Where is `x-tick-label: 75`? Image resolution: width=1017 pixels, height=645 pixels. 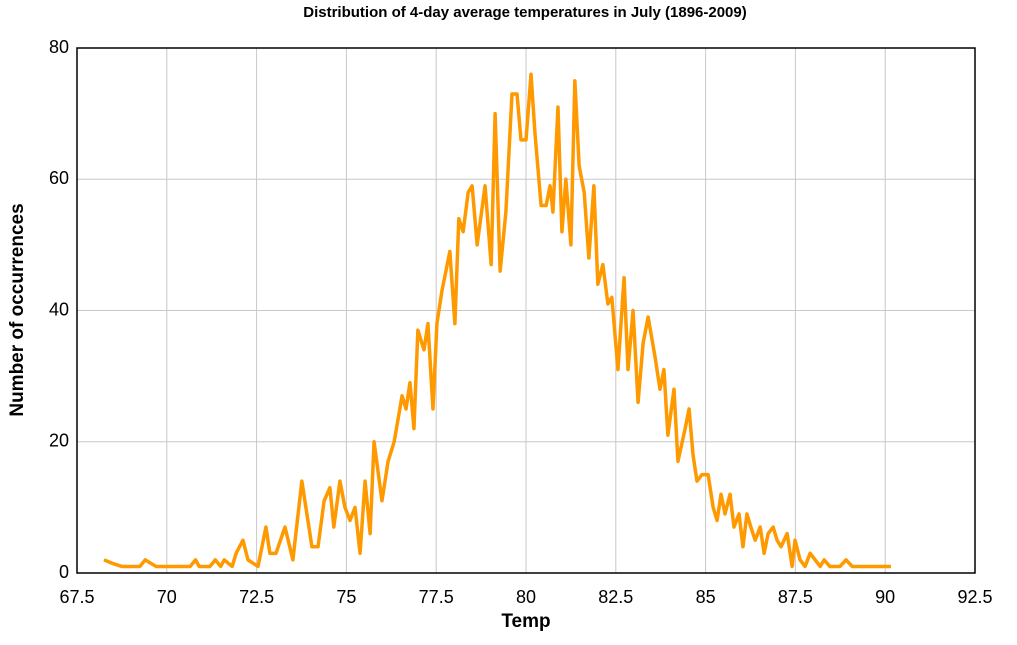 x-tick-label: 75 is located at coordinates (346, 597).